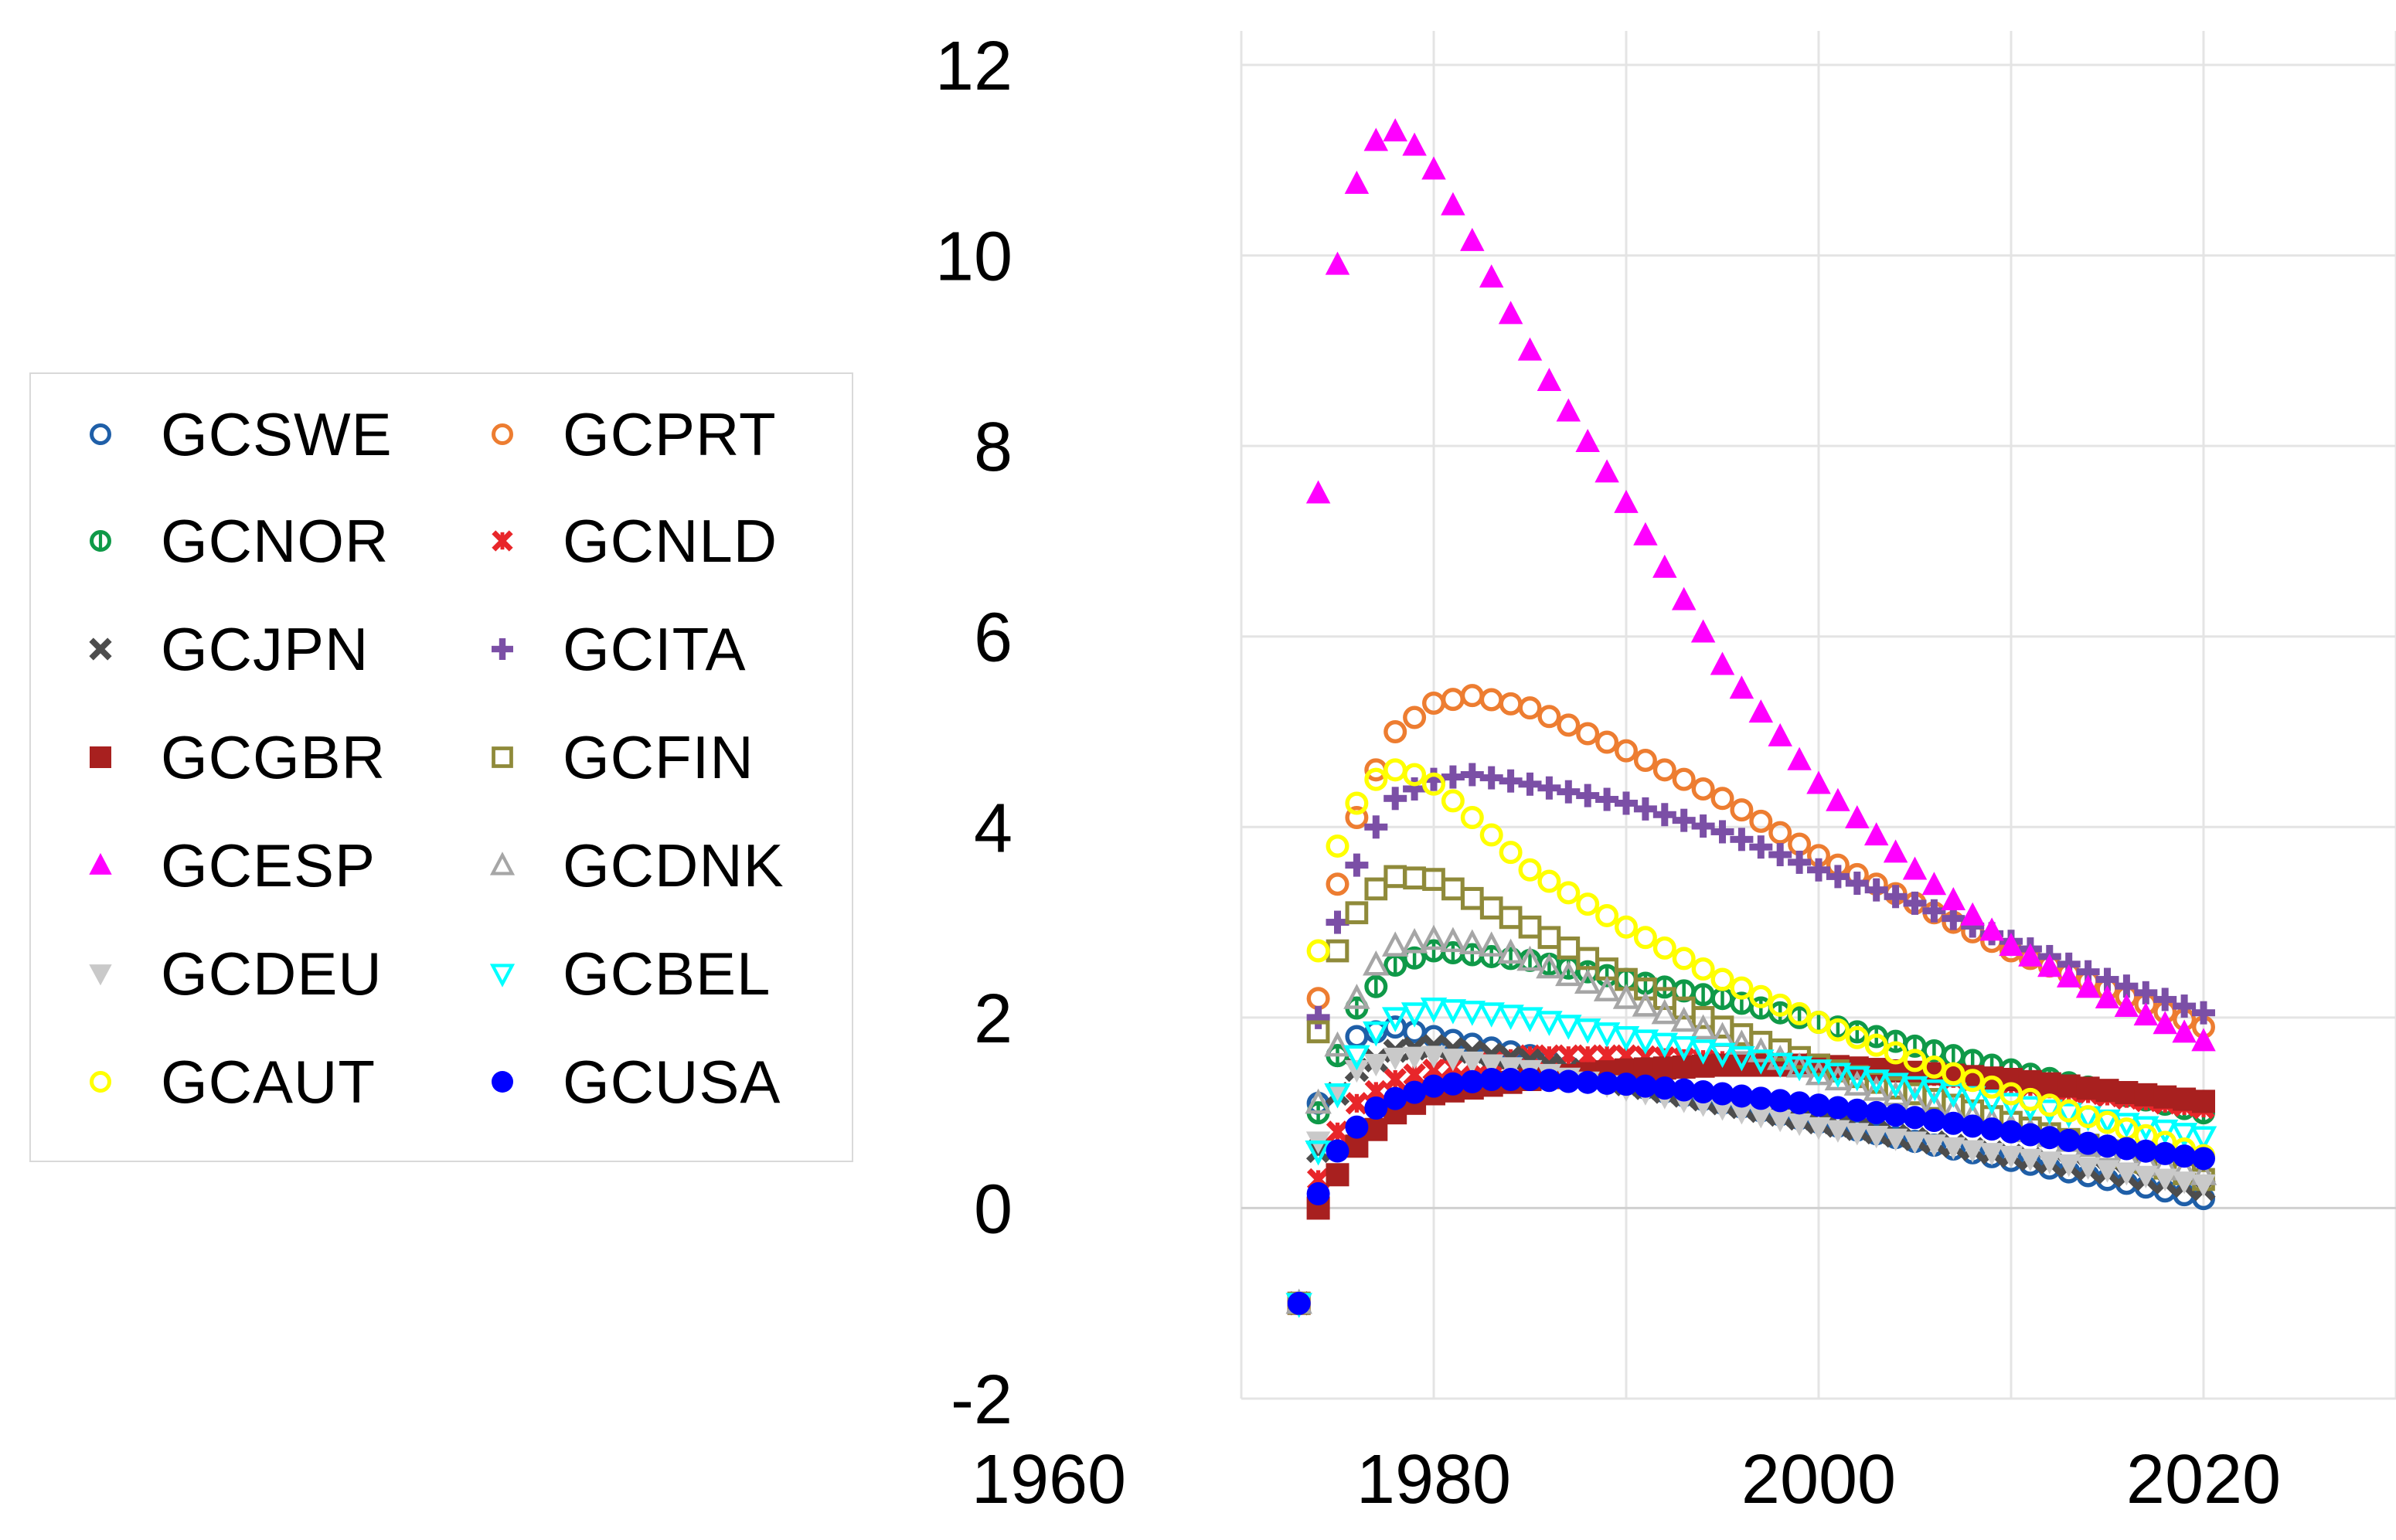 The width and height of the screenshot is (2396, 1540). Describe the element at coordinates (1780, 1065) in the screenshot. I see `data-point-gcbel-1998` at that location.